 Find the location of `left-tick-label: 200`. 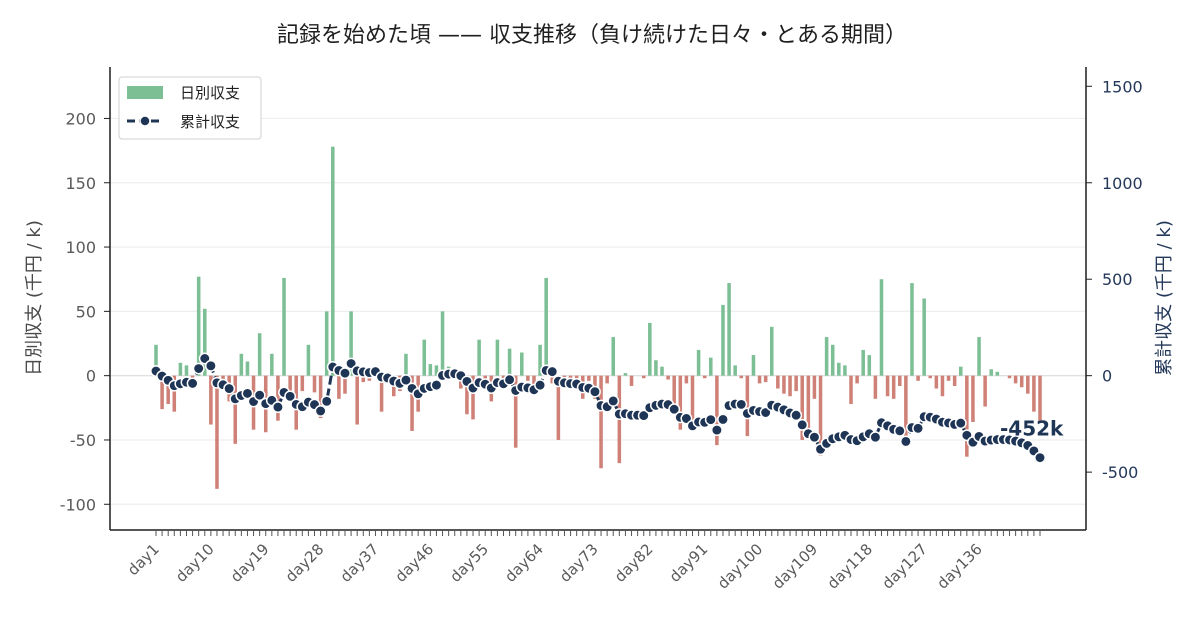

left-tick-label: 200 is located at coordinates (80, 118).